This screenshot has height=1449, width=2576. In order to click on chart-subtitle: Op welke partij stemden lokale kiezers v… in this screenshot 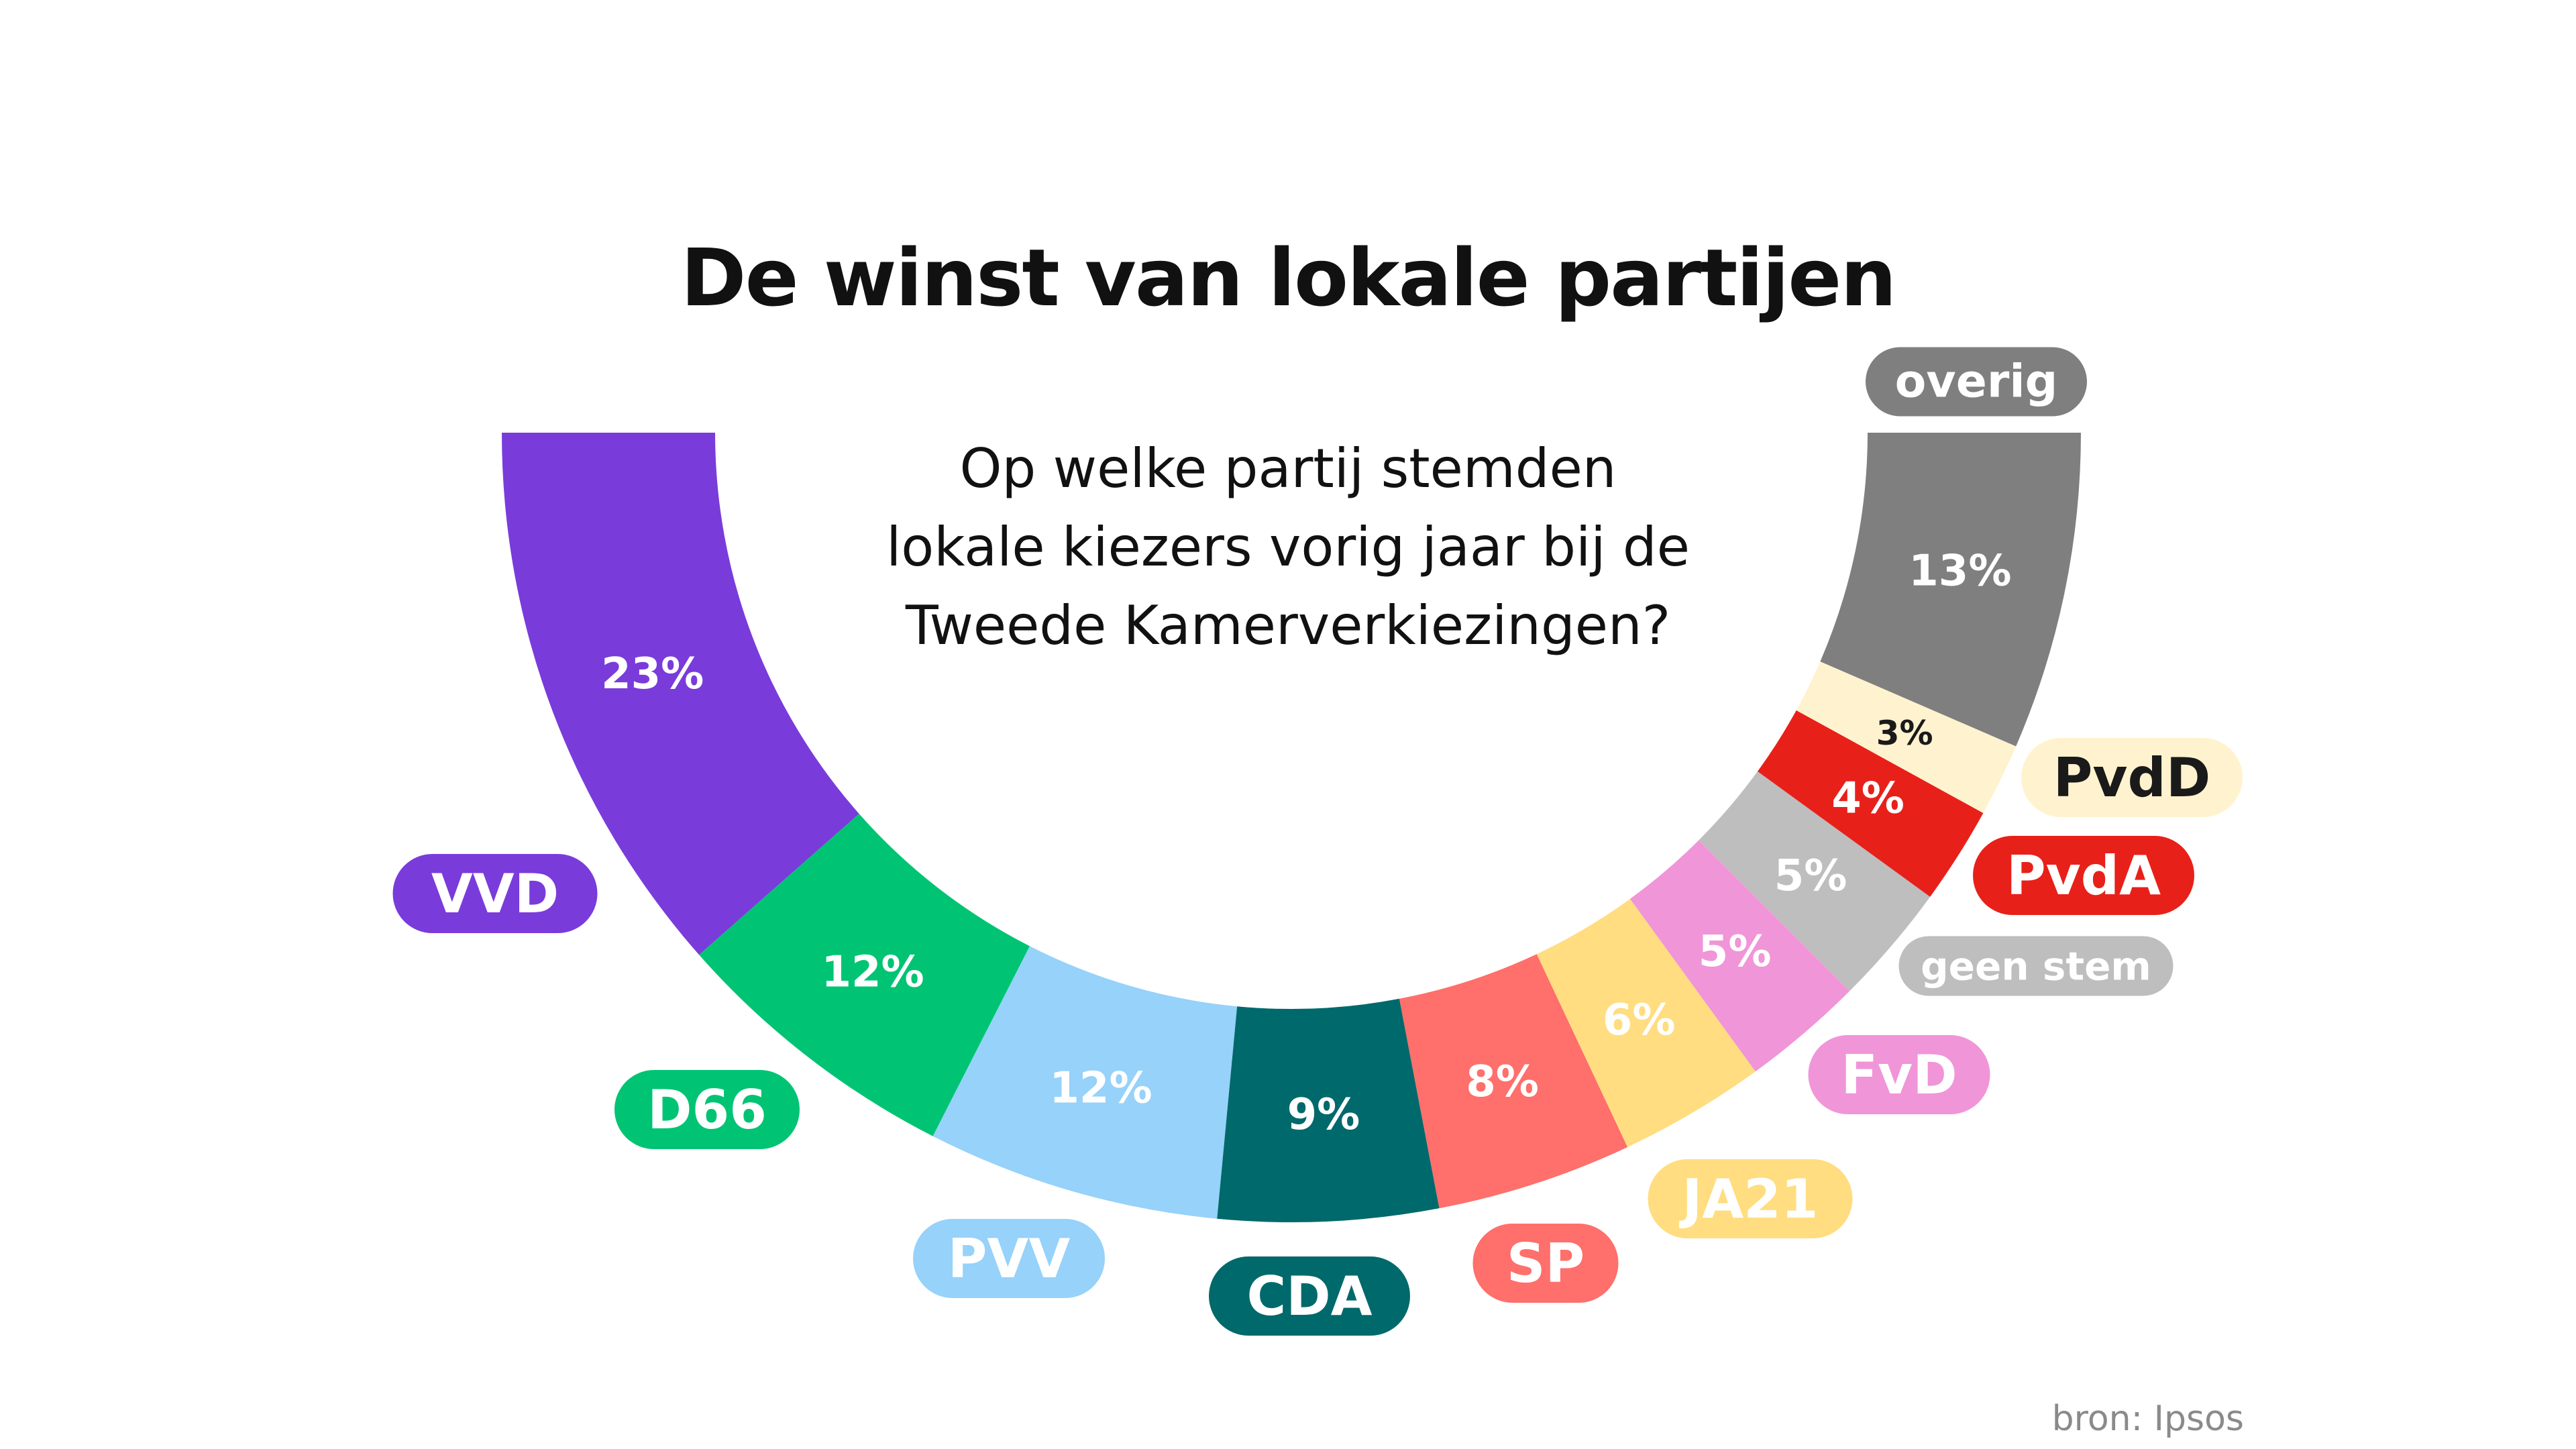, I will do `click(1288, 547)`.